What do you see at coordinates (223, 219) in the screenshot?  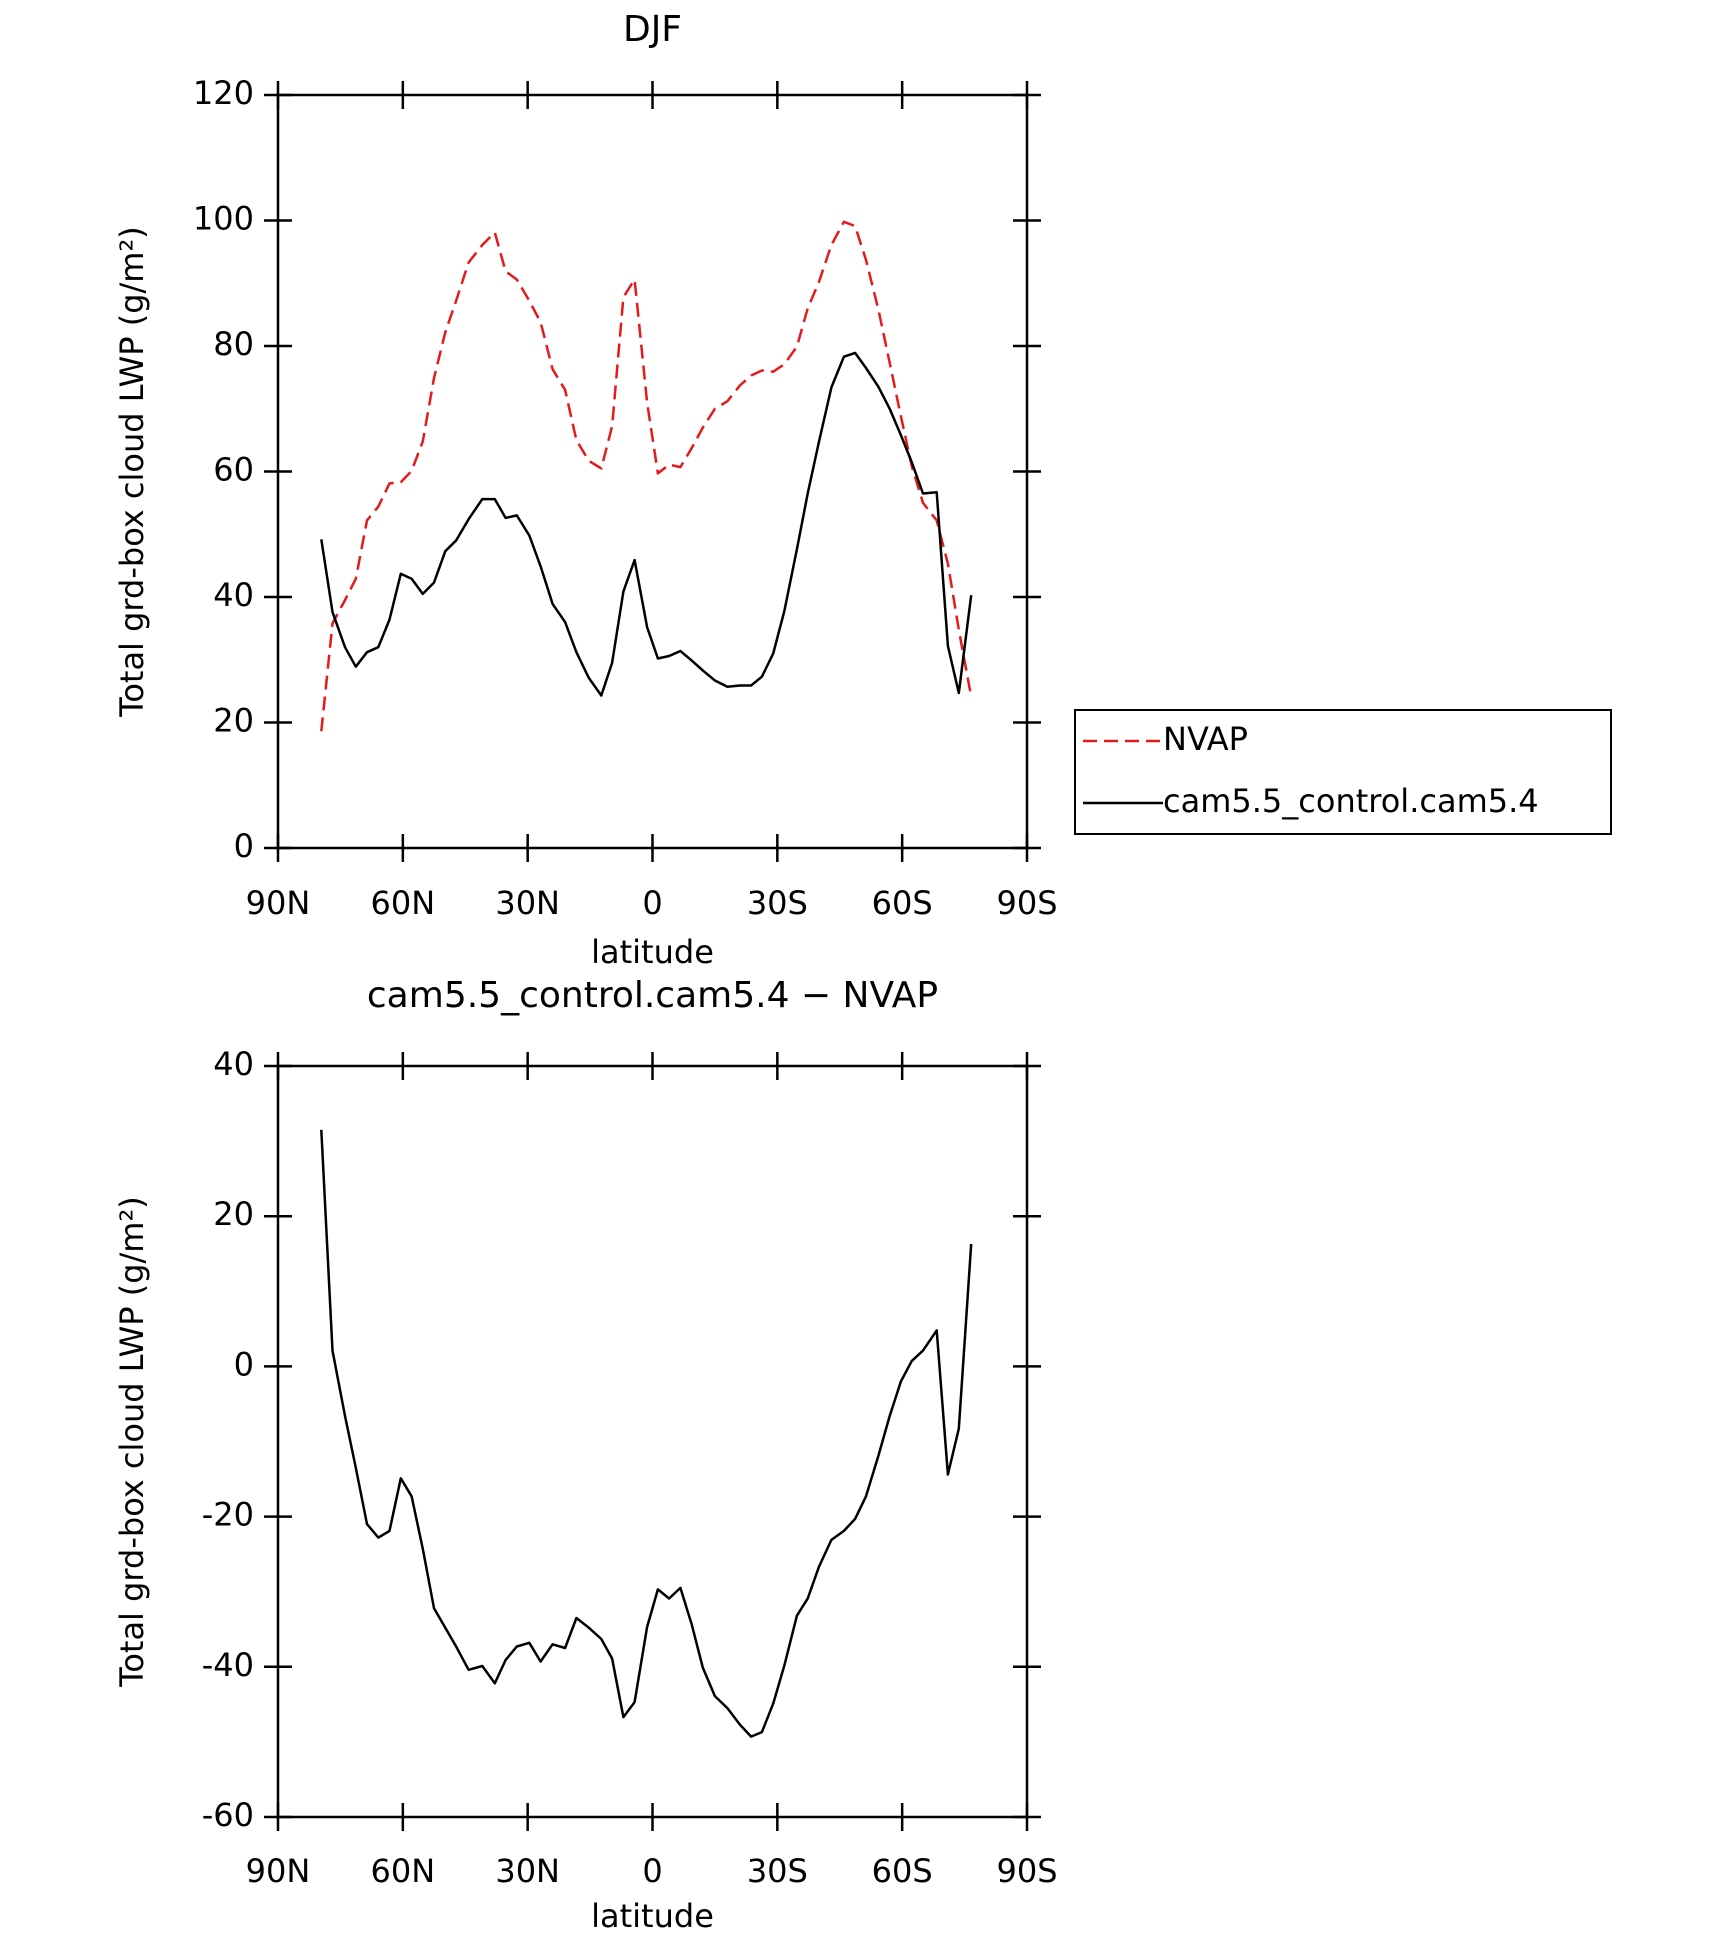 I see `y-tick-label: 100` at bounding box center [223, 219].